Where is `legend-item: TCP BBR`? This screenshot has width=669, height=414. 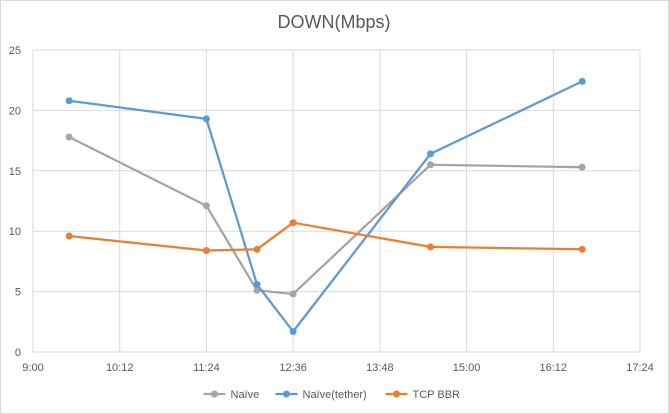
legend-item: TCP BBR is located at coordinates (423, 395).